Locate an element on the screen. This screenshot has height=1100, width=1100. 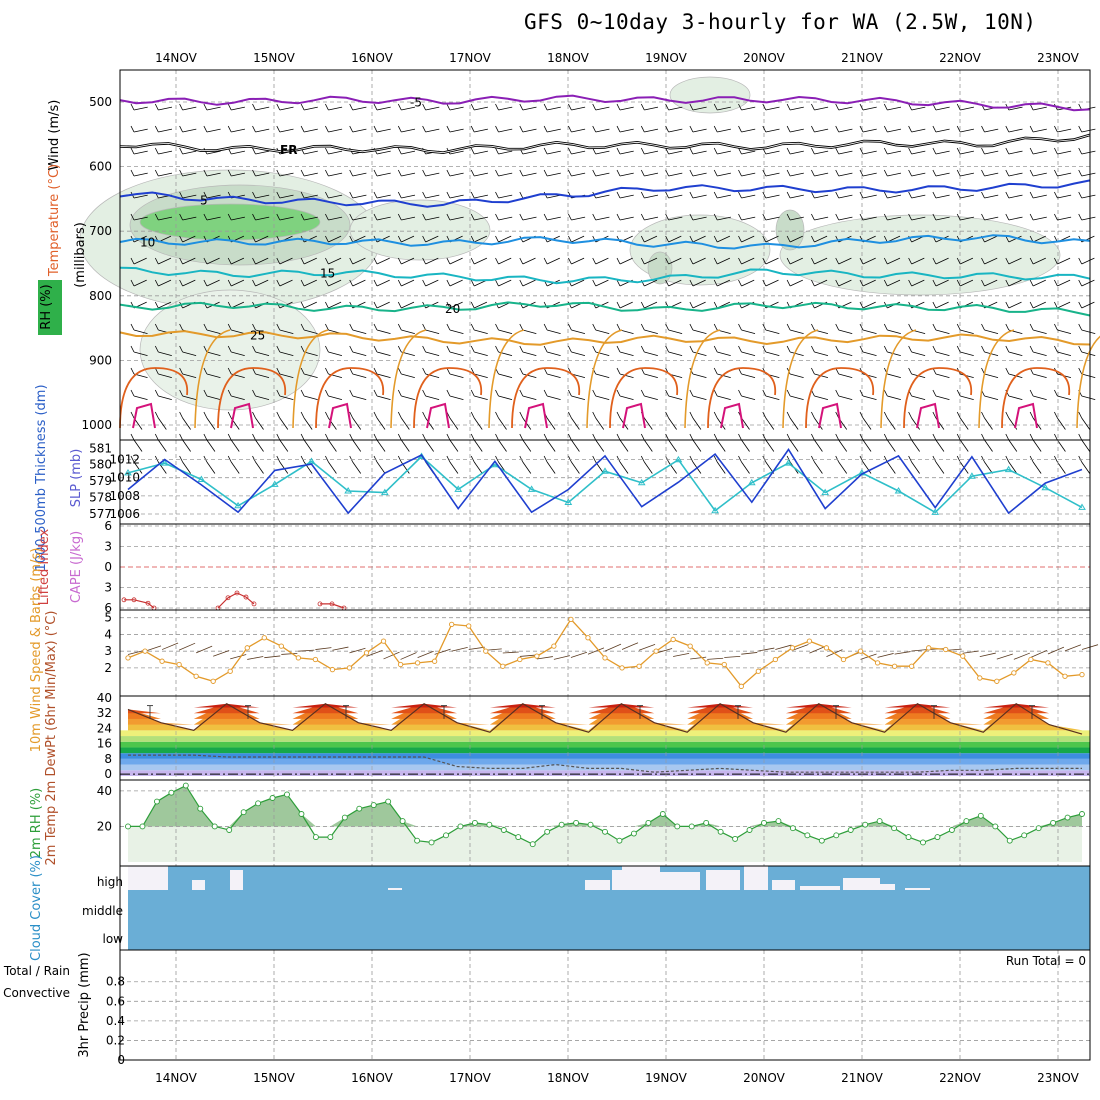
precip-legend-convective: Convective is located at coordinates (36, 993).